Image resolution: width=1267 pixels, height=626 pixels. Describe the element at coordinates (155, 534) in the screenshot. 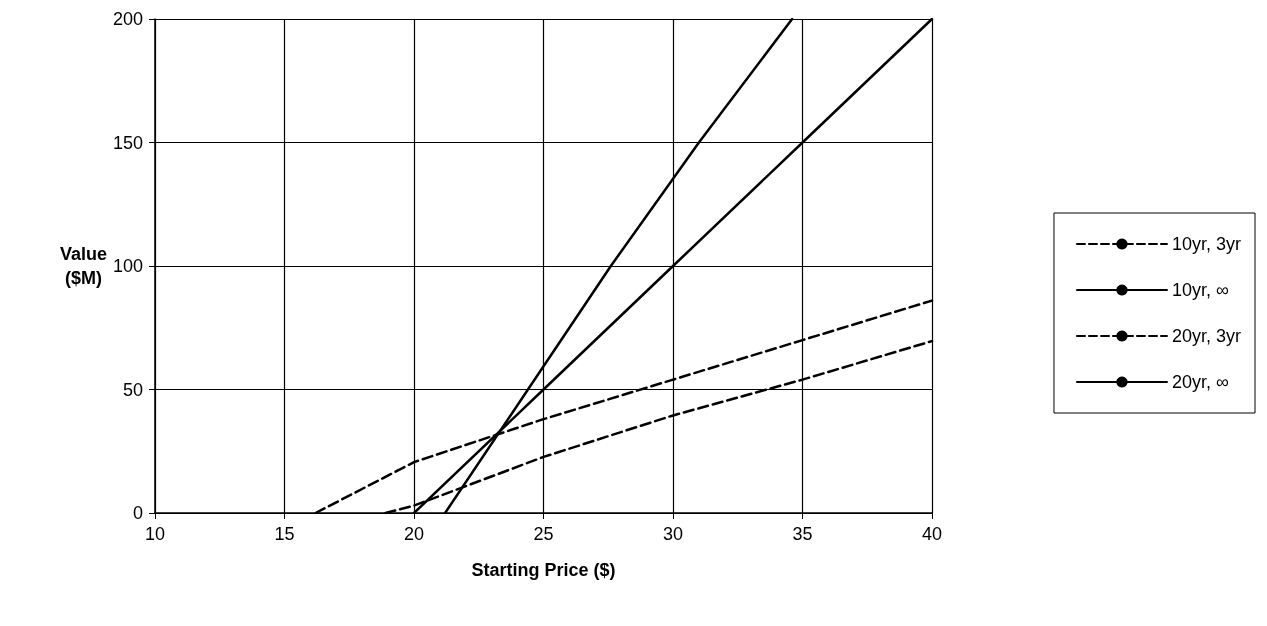

I see `x-tick-label: 10` at that location.